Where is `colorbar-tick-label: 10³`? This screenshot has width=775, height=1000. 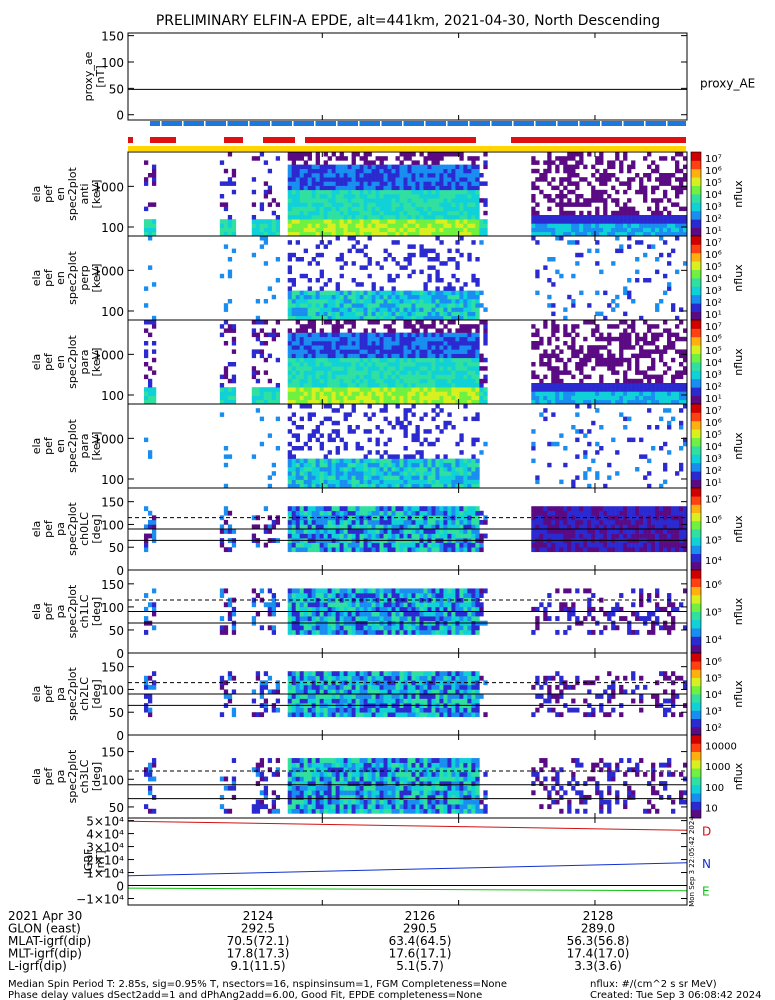
colorbar-tick-label: 10³ is located at coordinates (713, 459).